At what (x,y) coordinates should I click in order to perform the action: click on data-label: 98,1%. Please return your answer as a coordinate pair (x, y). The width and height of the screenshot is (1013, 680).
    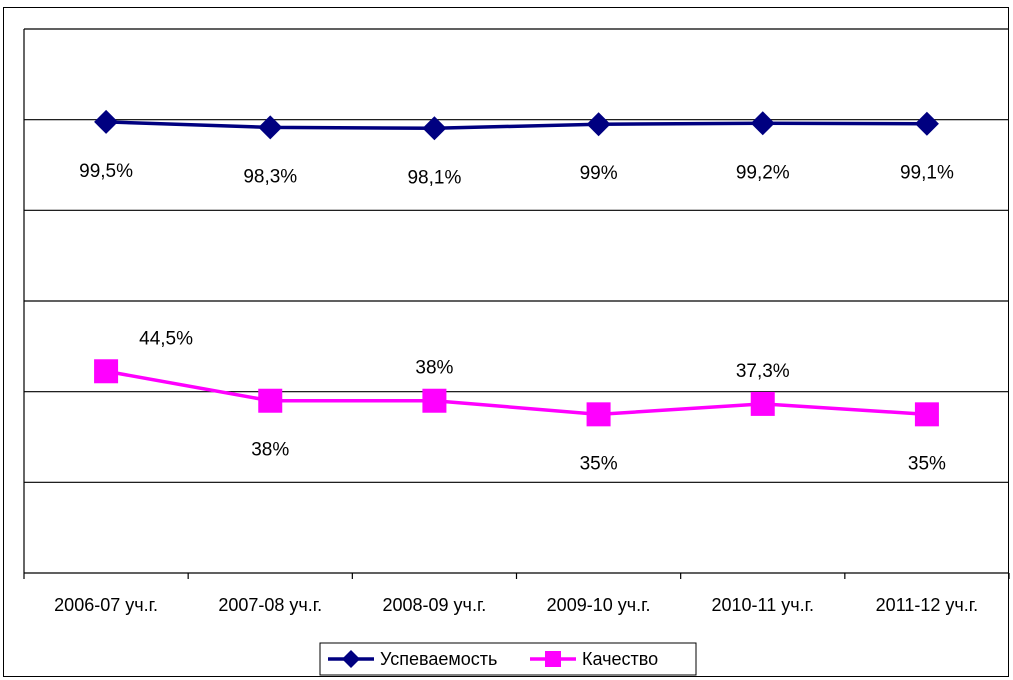
    Looking at the image, I should click on (434, 177).